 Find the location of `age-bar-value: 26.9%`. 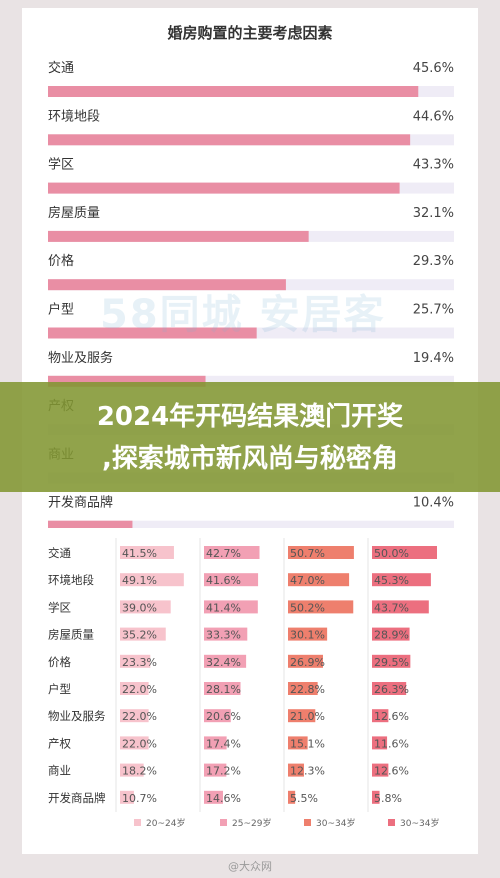

age-bar-value: 26.9% is located at coordinates (307, 662).